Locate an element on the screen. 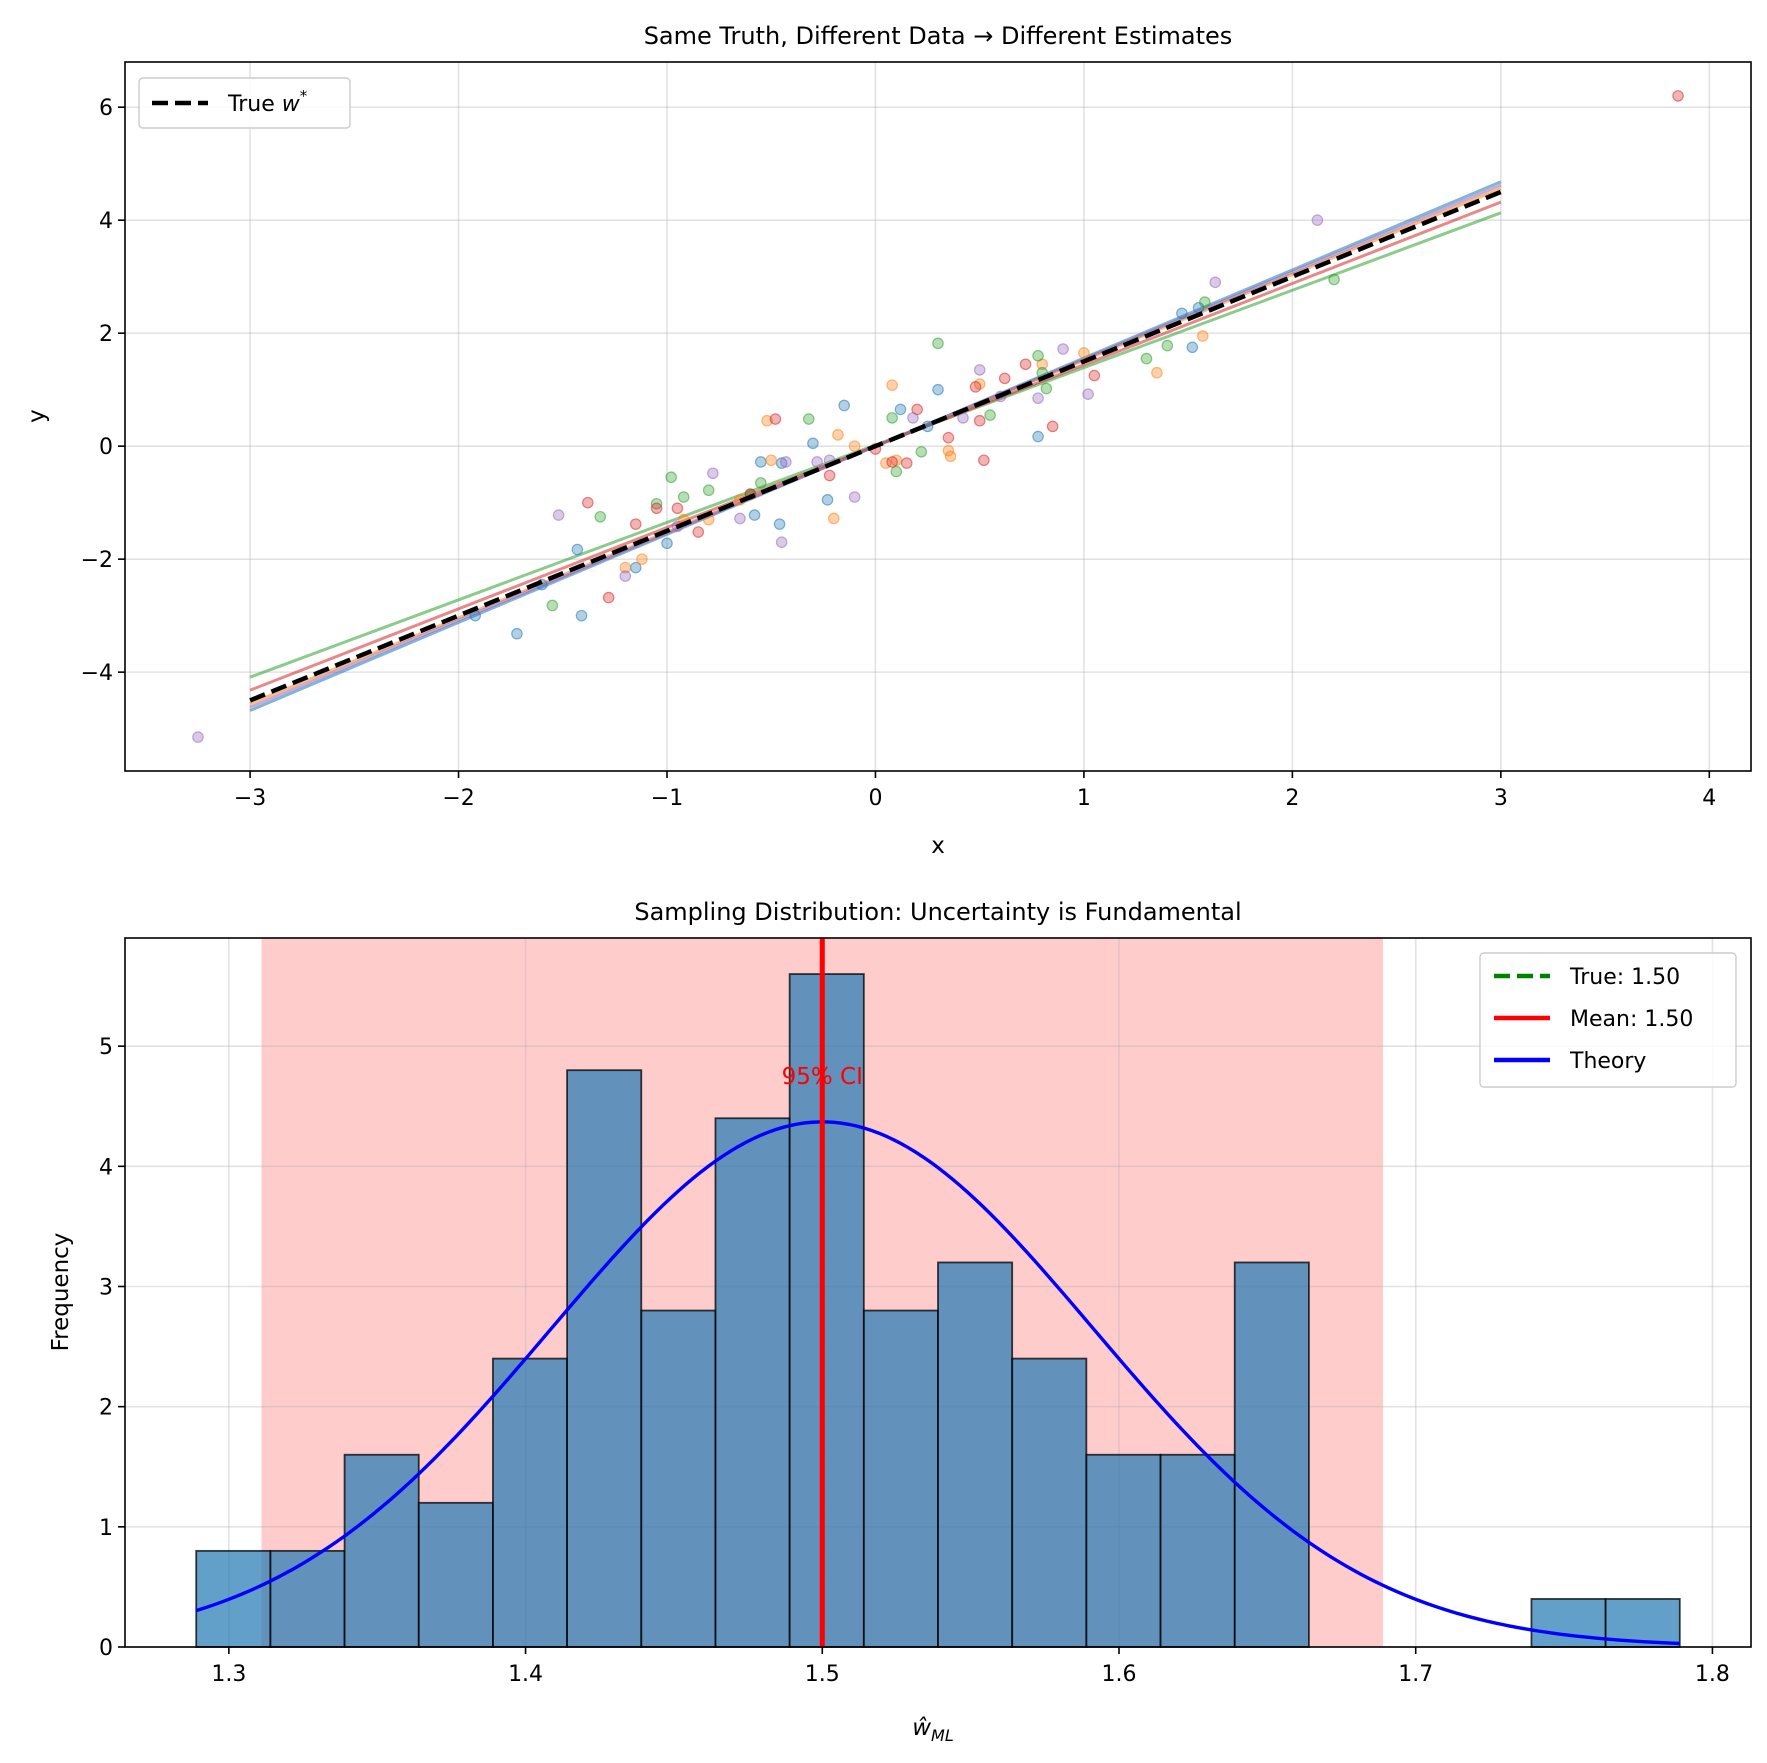  histogram-x-tick-label: 1.6 is located at coordinates (1118, 1674).